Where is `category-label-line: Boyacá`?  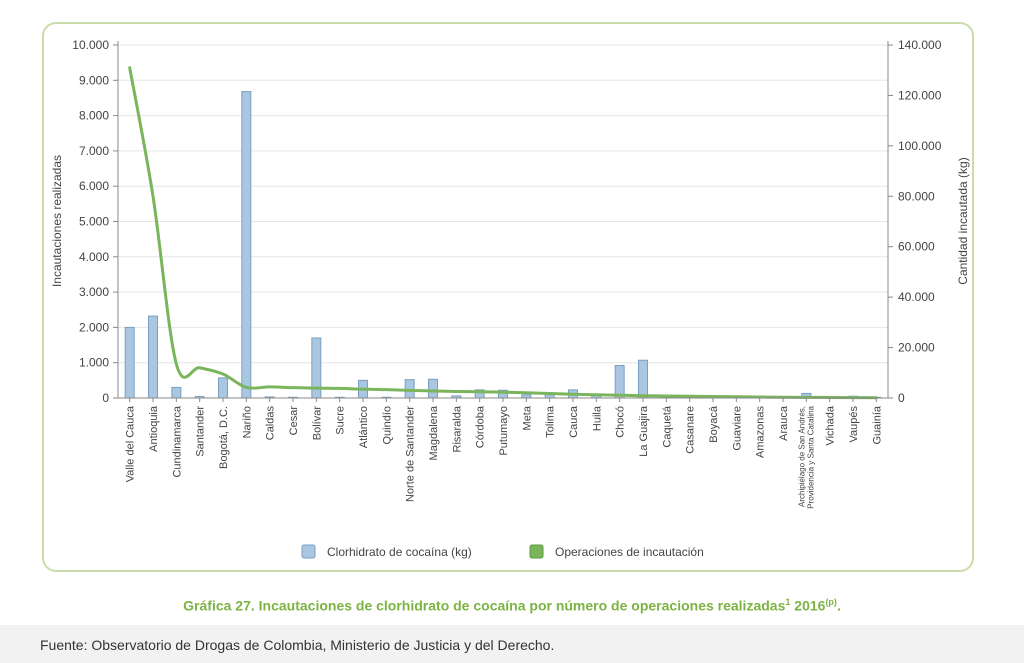 category-label-line: Boyacá is located at coordinates (714, 424).